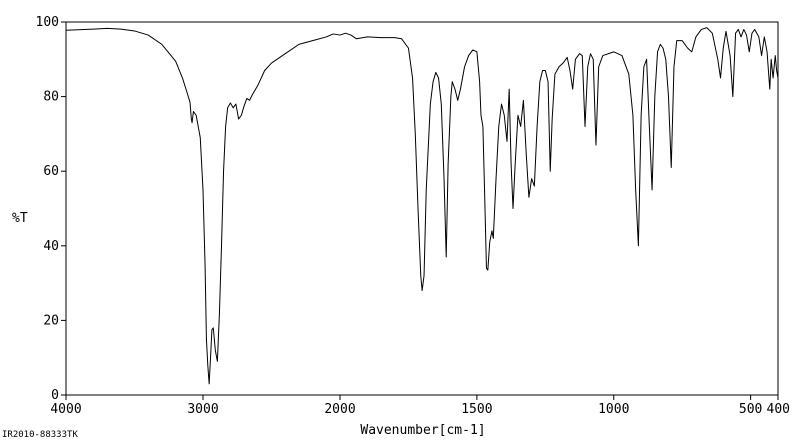 The width and height of the screenshot is (800, 441). I want to click on x-axis-label: Wavenumber[cm-1], so click(422, 430).